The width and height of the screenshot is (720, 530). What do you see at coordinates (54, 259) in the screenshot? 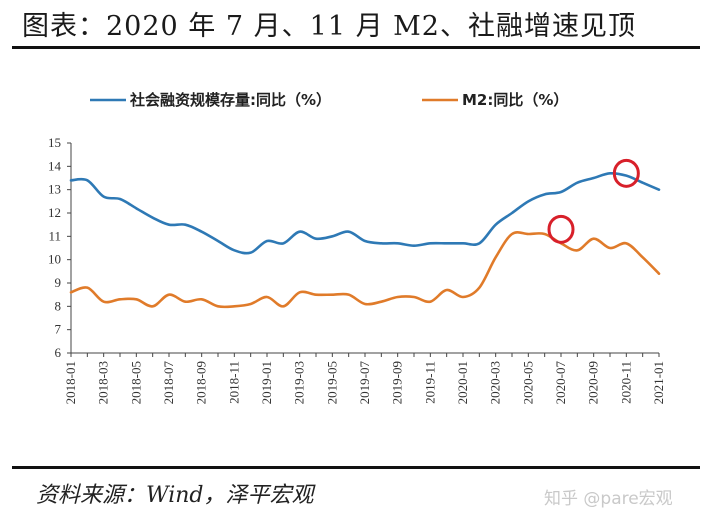
I see `y-tick-label: 10` at bounding box center [54, 259].